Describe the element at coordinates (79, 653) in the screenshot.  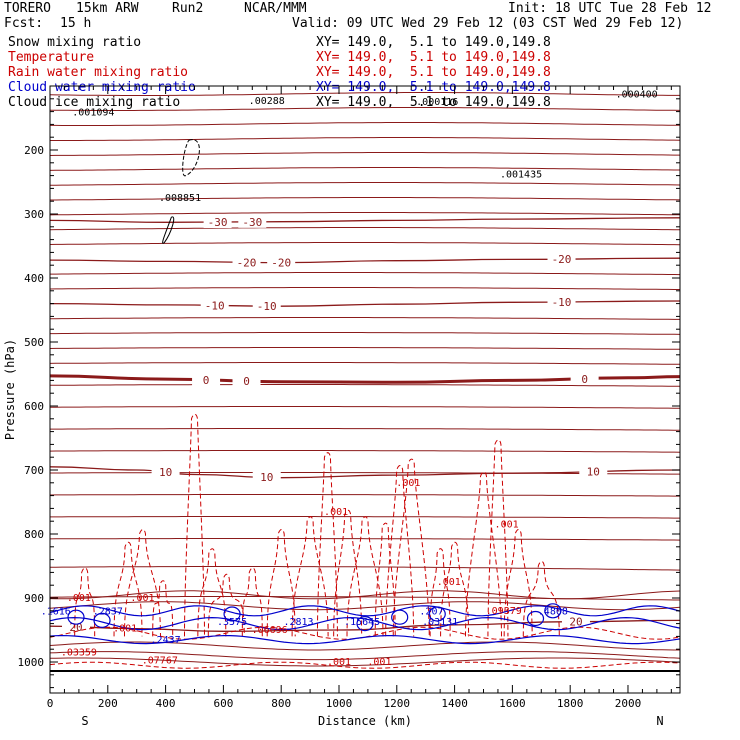
I see `rain-water-label: .03359` at that location.